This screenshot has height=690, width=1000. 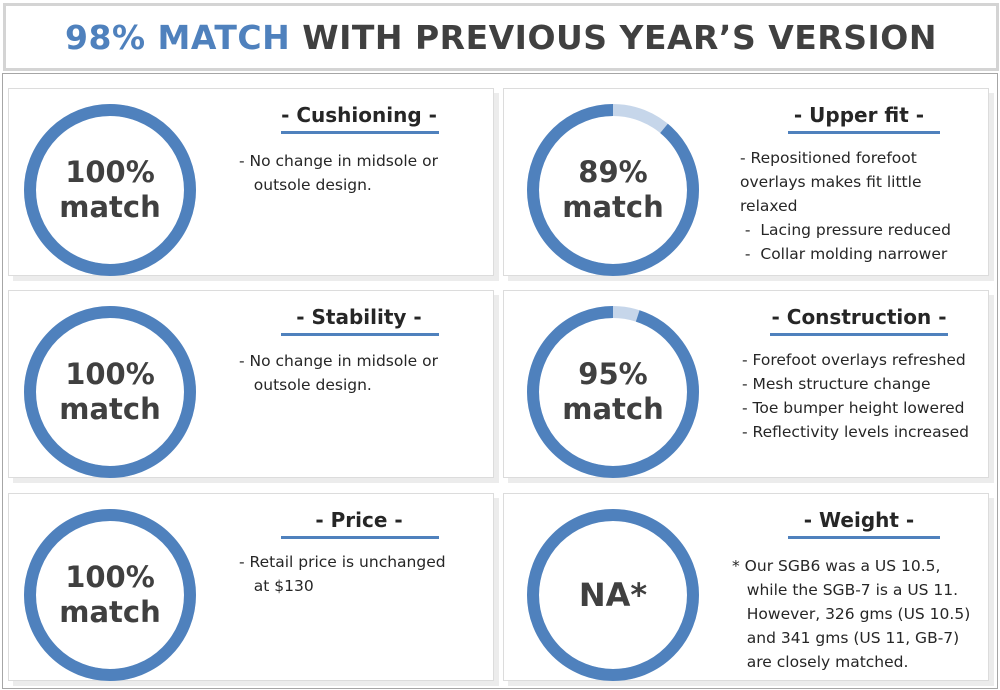 I want to click on page-header: 98% MATCH WITH PREVIOUS YEAR’S VERSION, so click(x=501, y=37).